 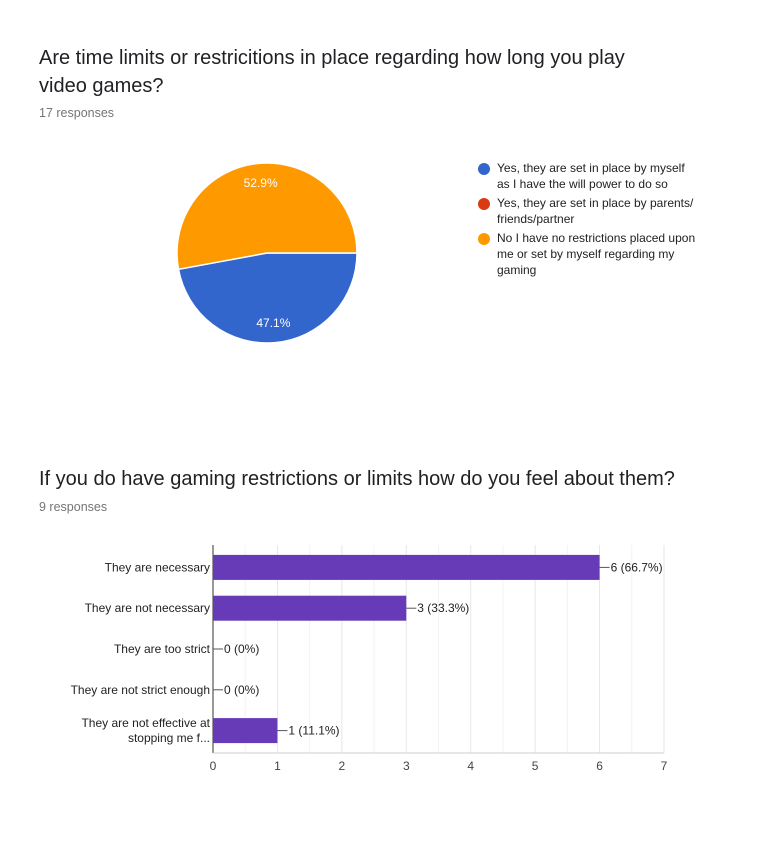 What do you see at coordinates (470, 766) in the screenshot?
I see `x-tick-label: 4` at bounding box center [470, 766].